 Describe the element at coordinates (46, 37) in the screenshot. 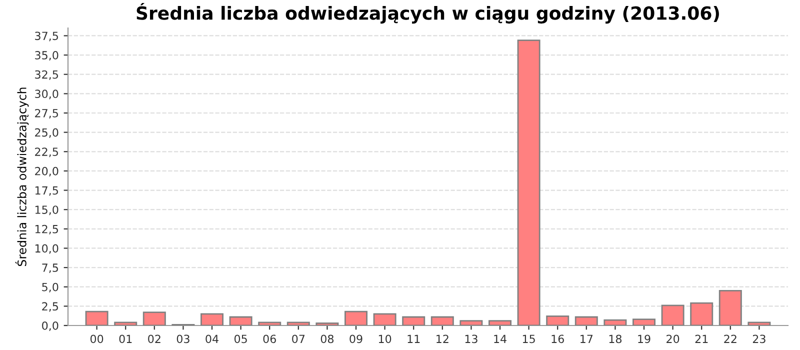

I see `y-tick-label: 37,5` at that location.